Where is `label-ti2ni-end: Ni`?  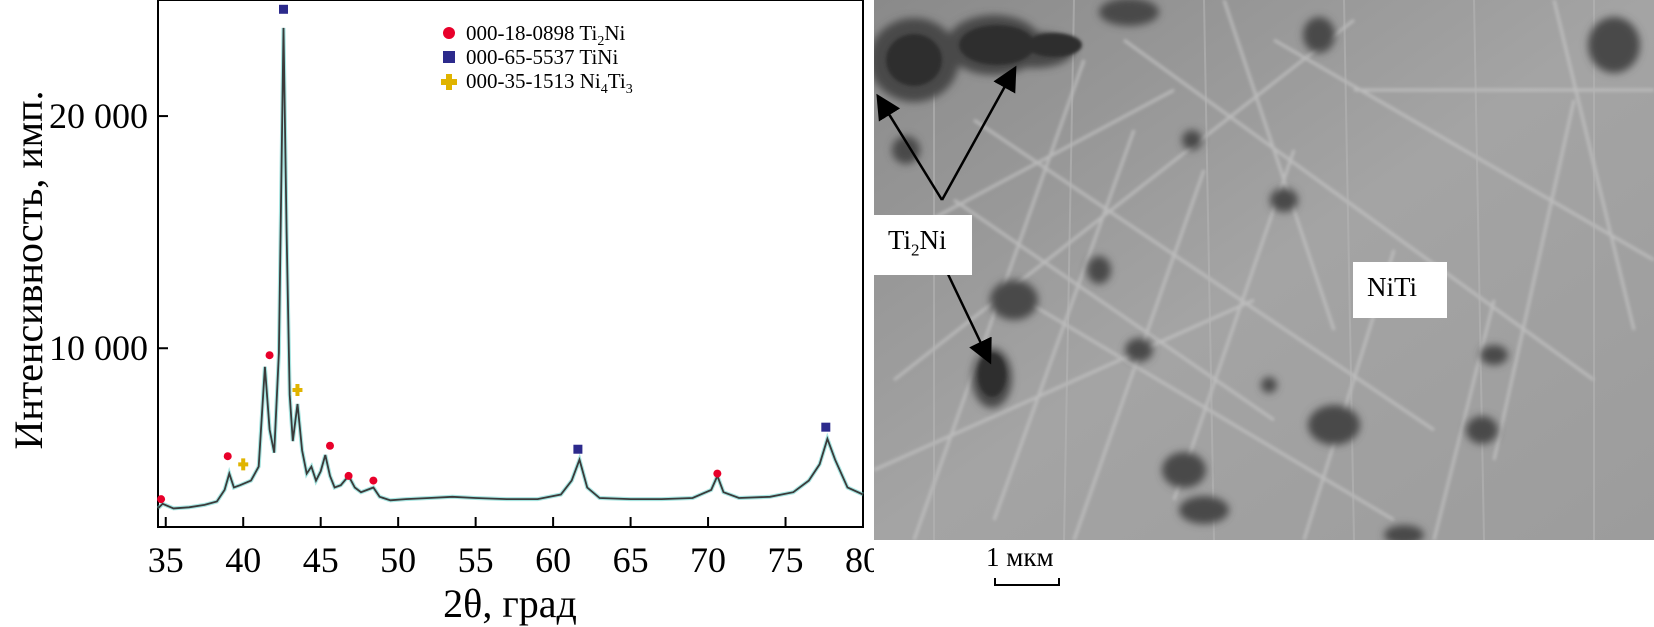 label-ti2ni-end: Ni is located at coordinates (933, 240).